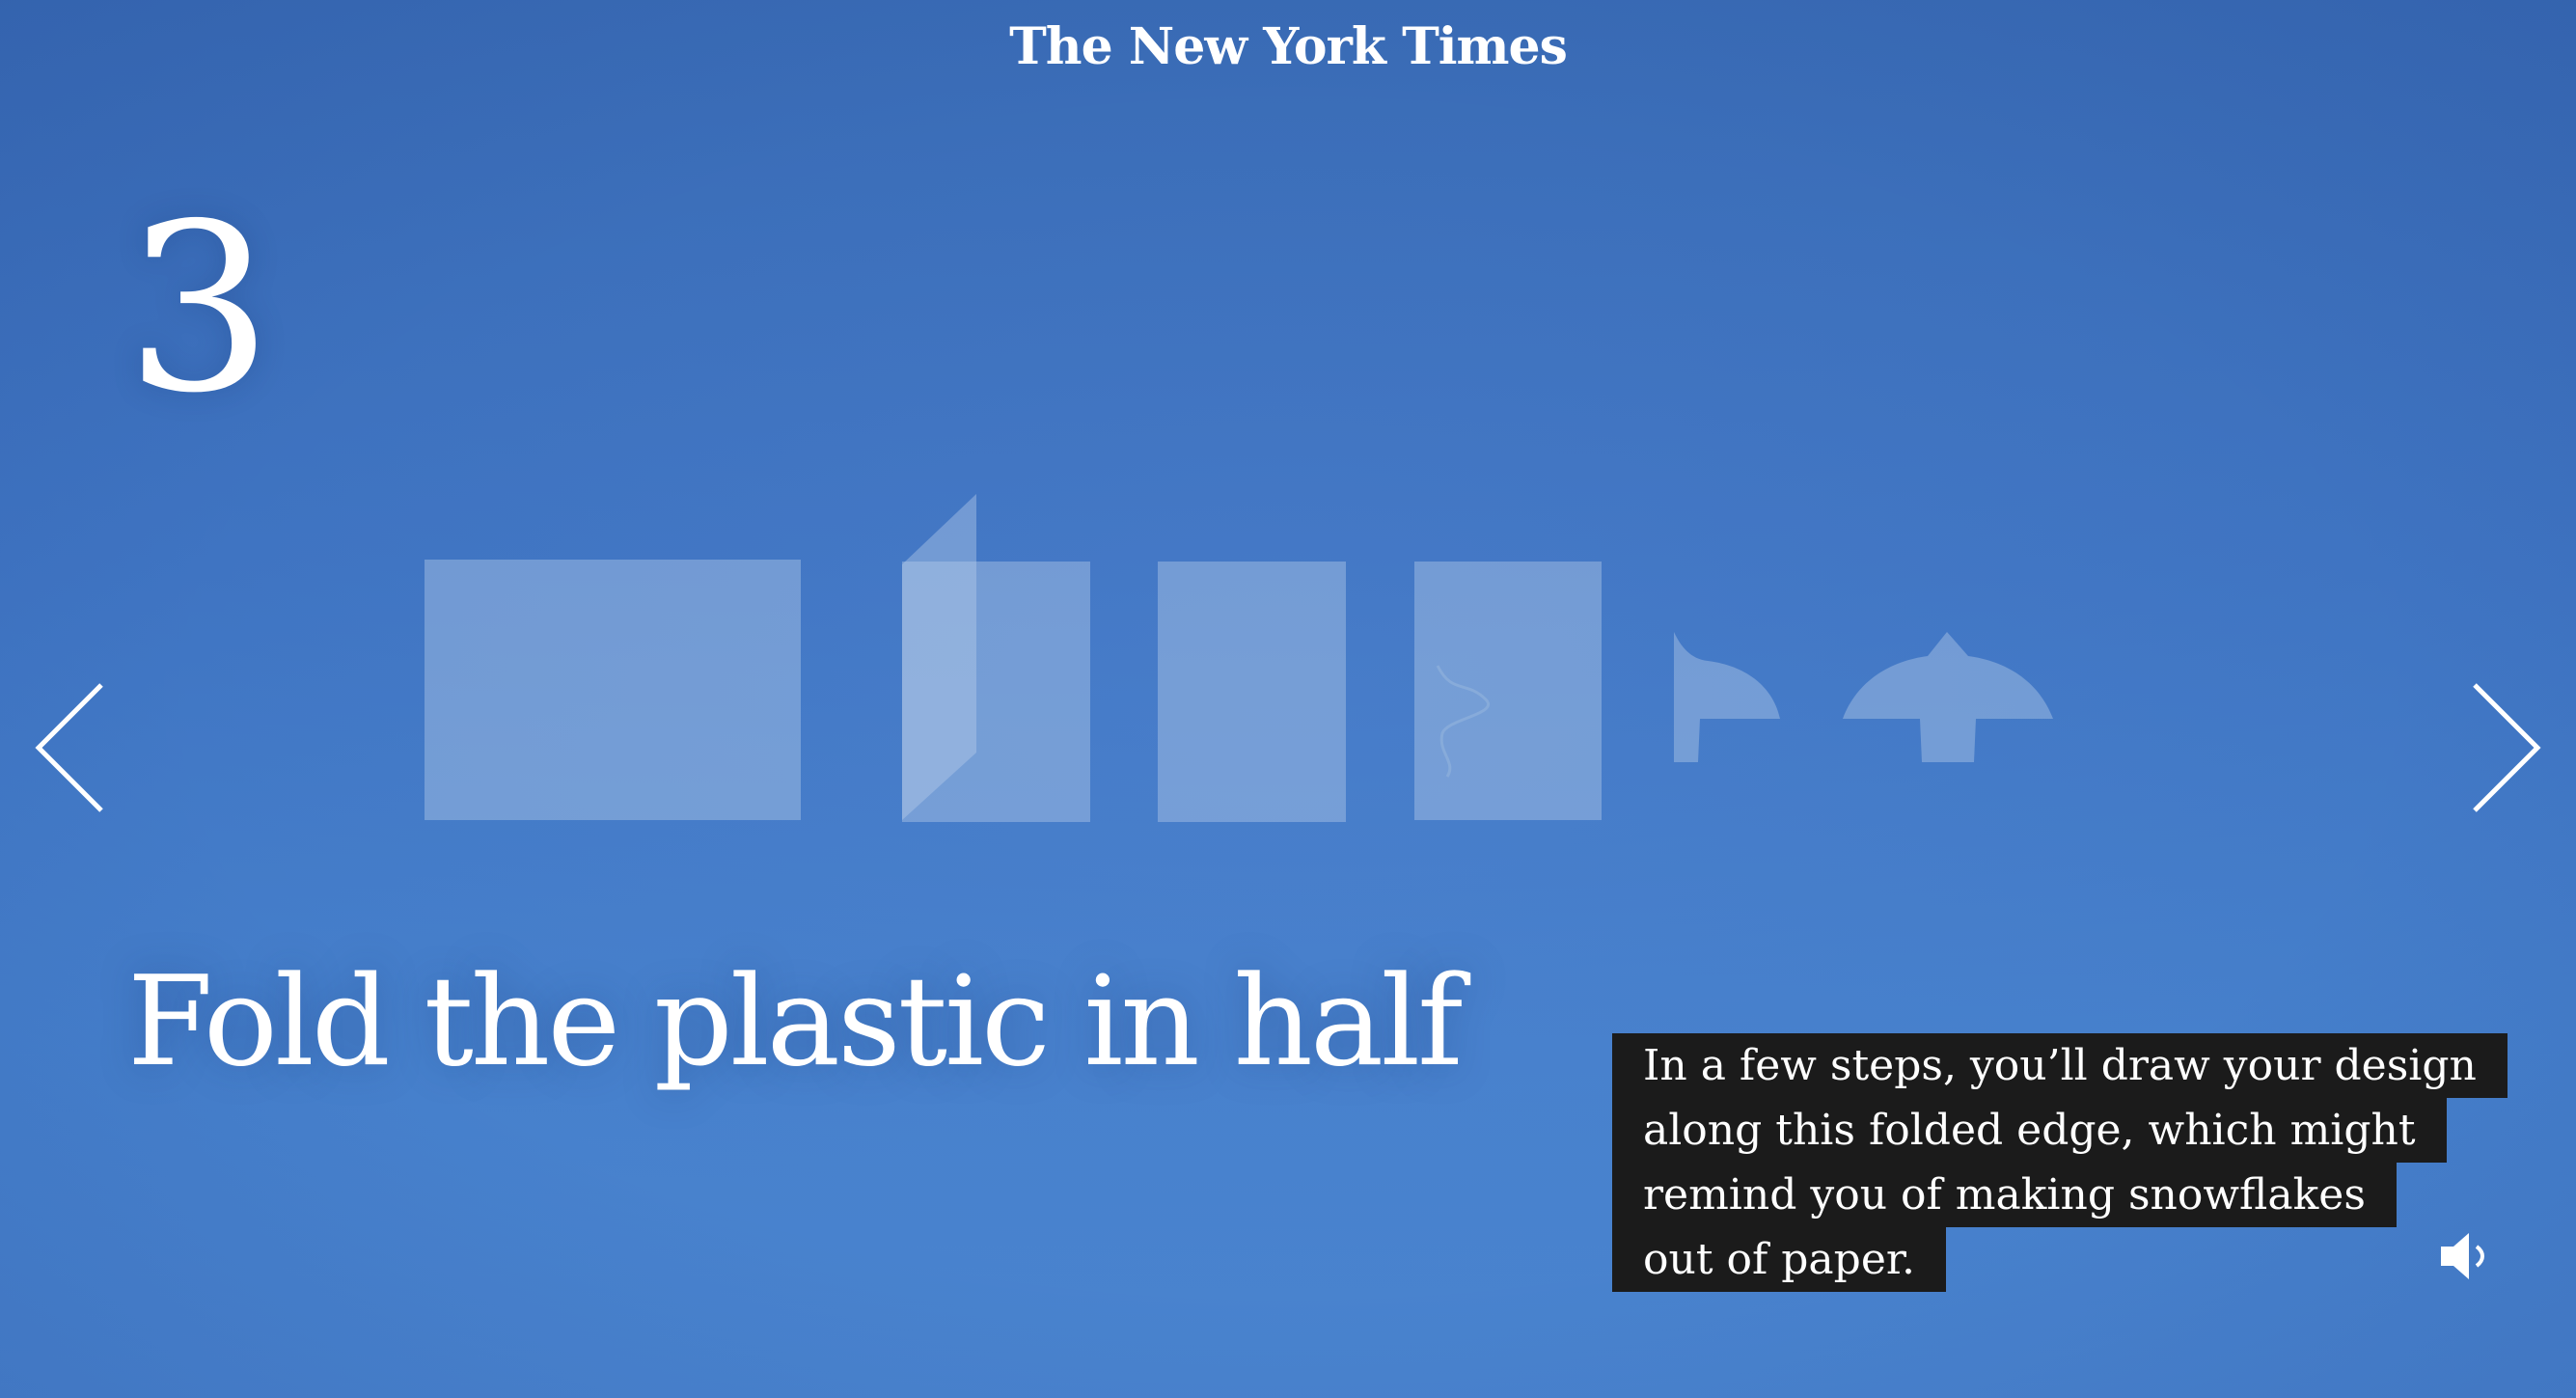  Describe the element at coordinates (1727, 697) in the screenshot. I see `half-bird-shape` at that location.